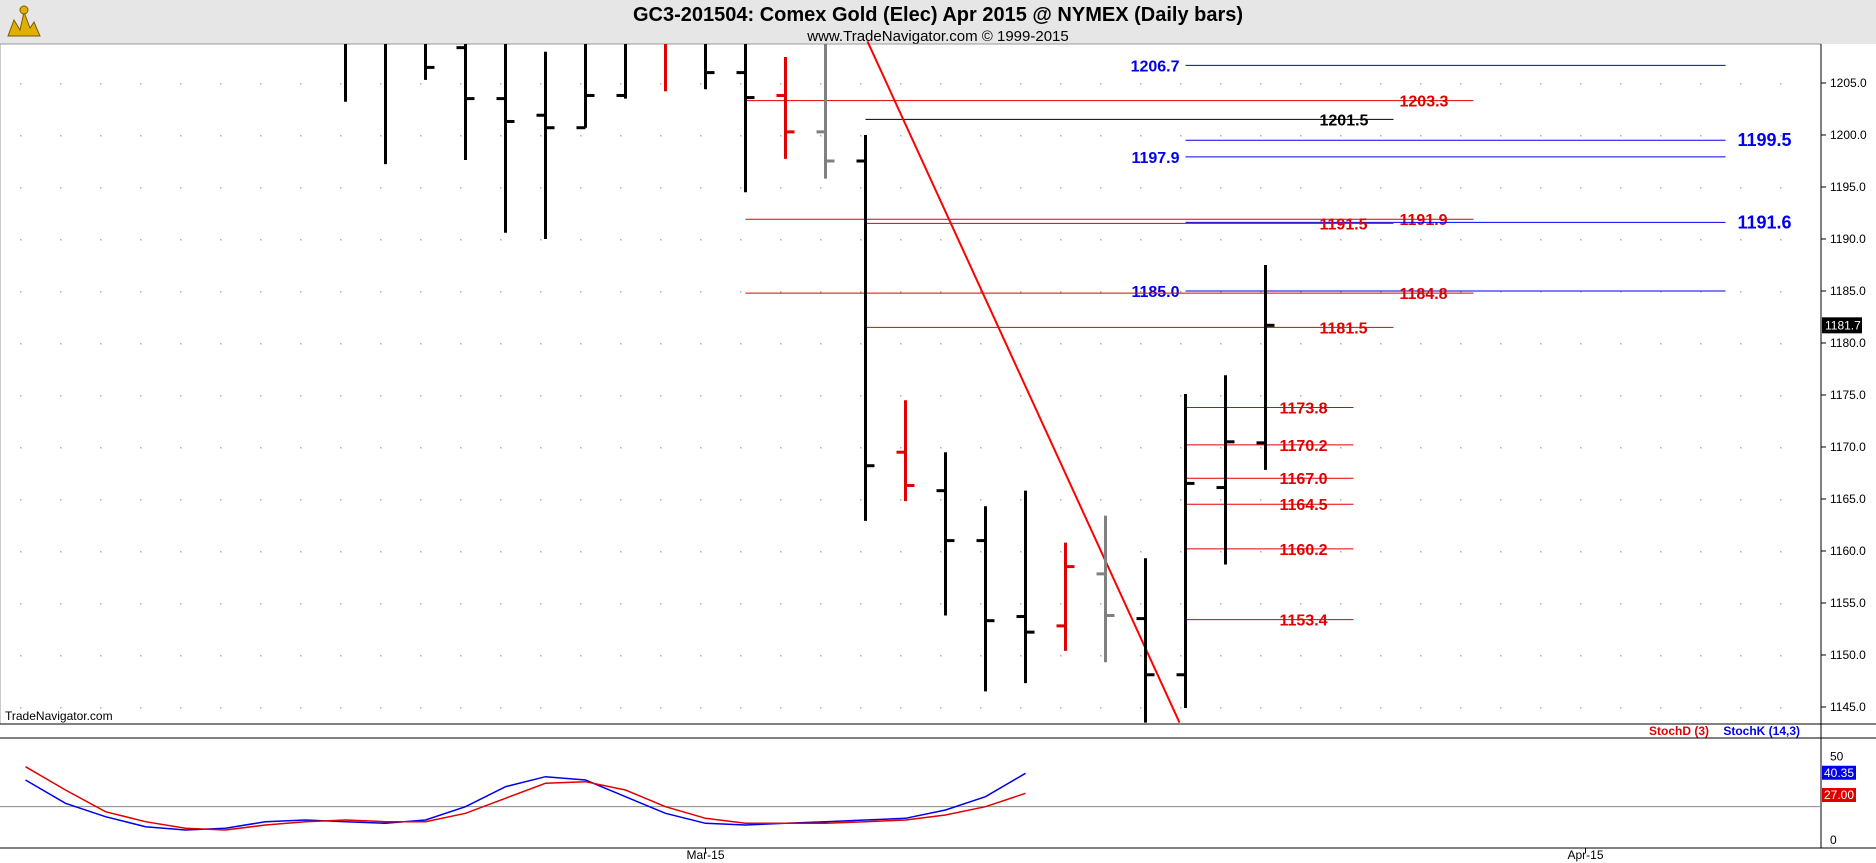 This screenshot has height=863, width=1876. What do you see at coordinates (1304, 550) in the screenshot?
I see `level-label: 1160.2` at bounding box center [1304, 550].